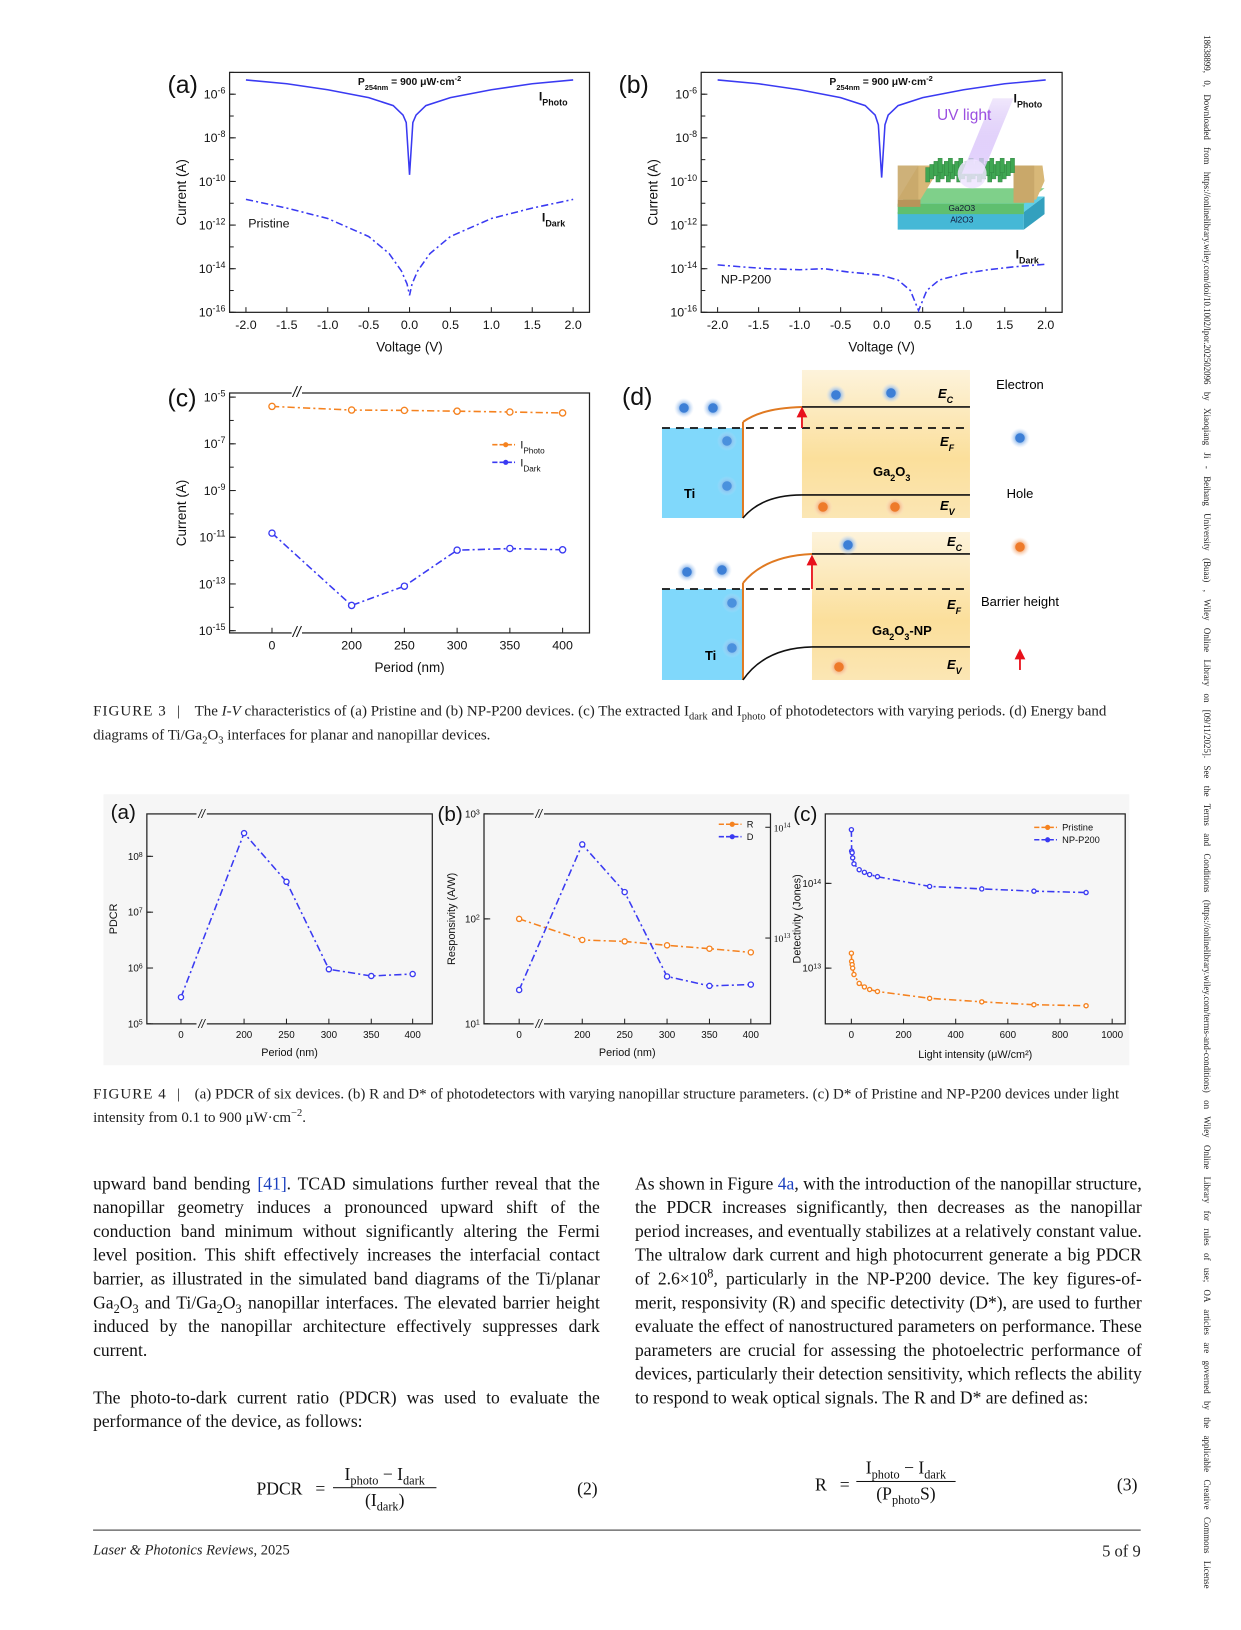 This screenshot has width=1241, height=1630. Describe the element at coordinates (1028, 100) in the screenshot. I see `chart-annotation: IPhoto` at that location.